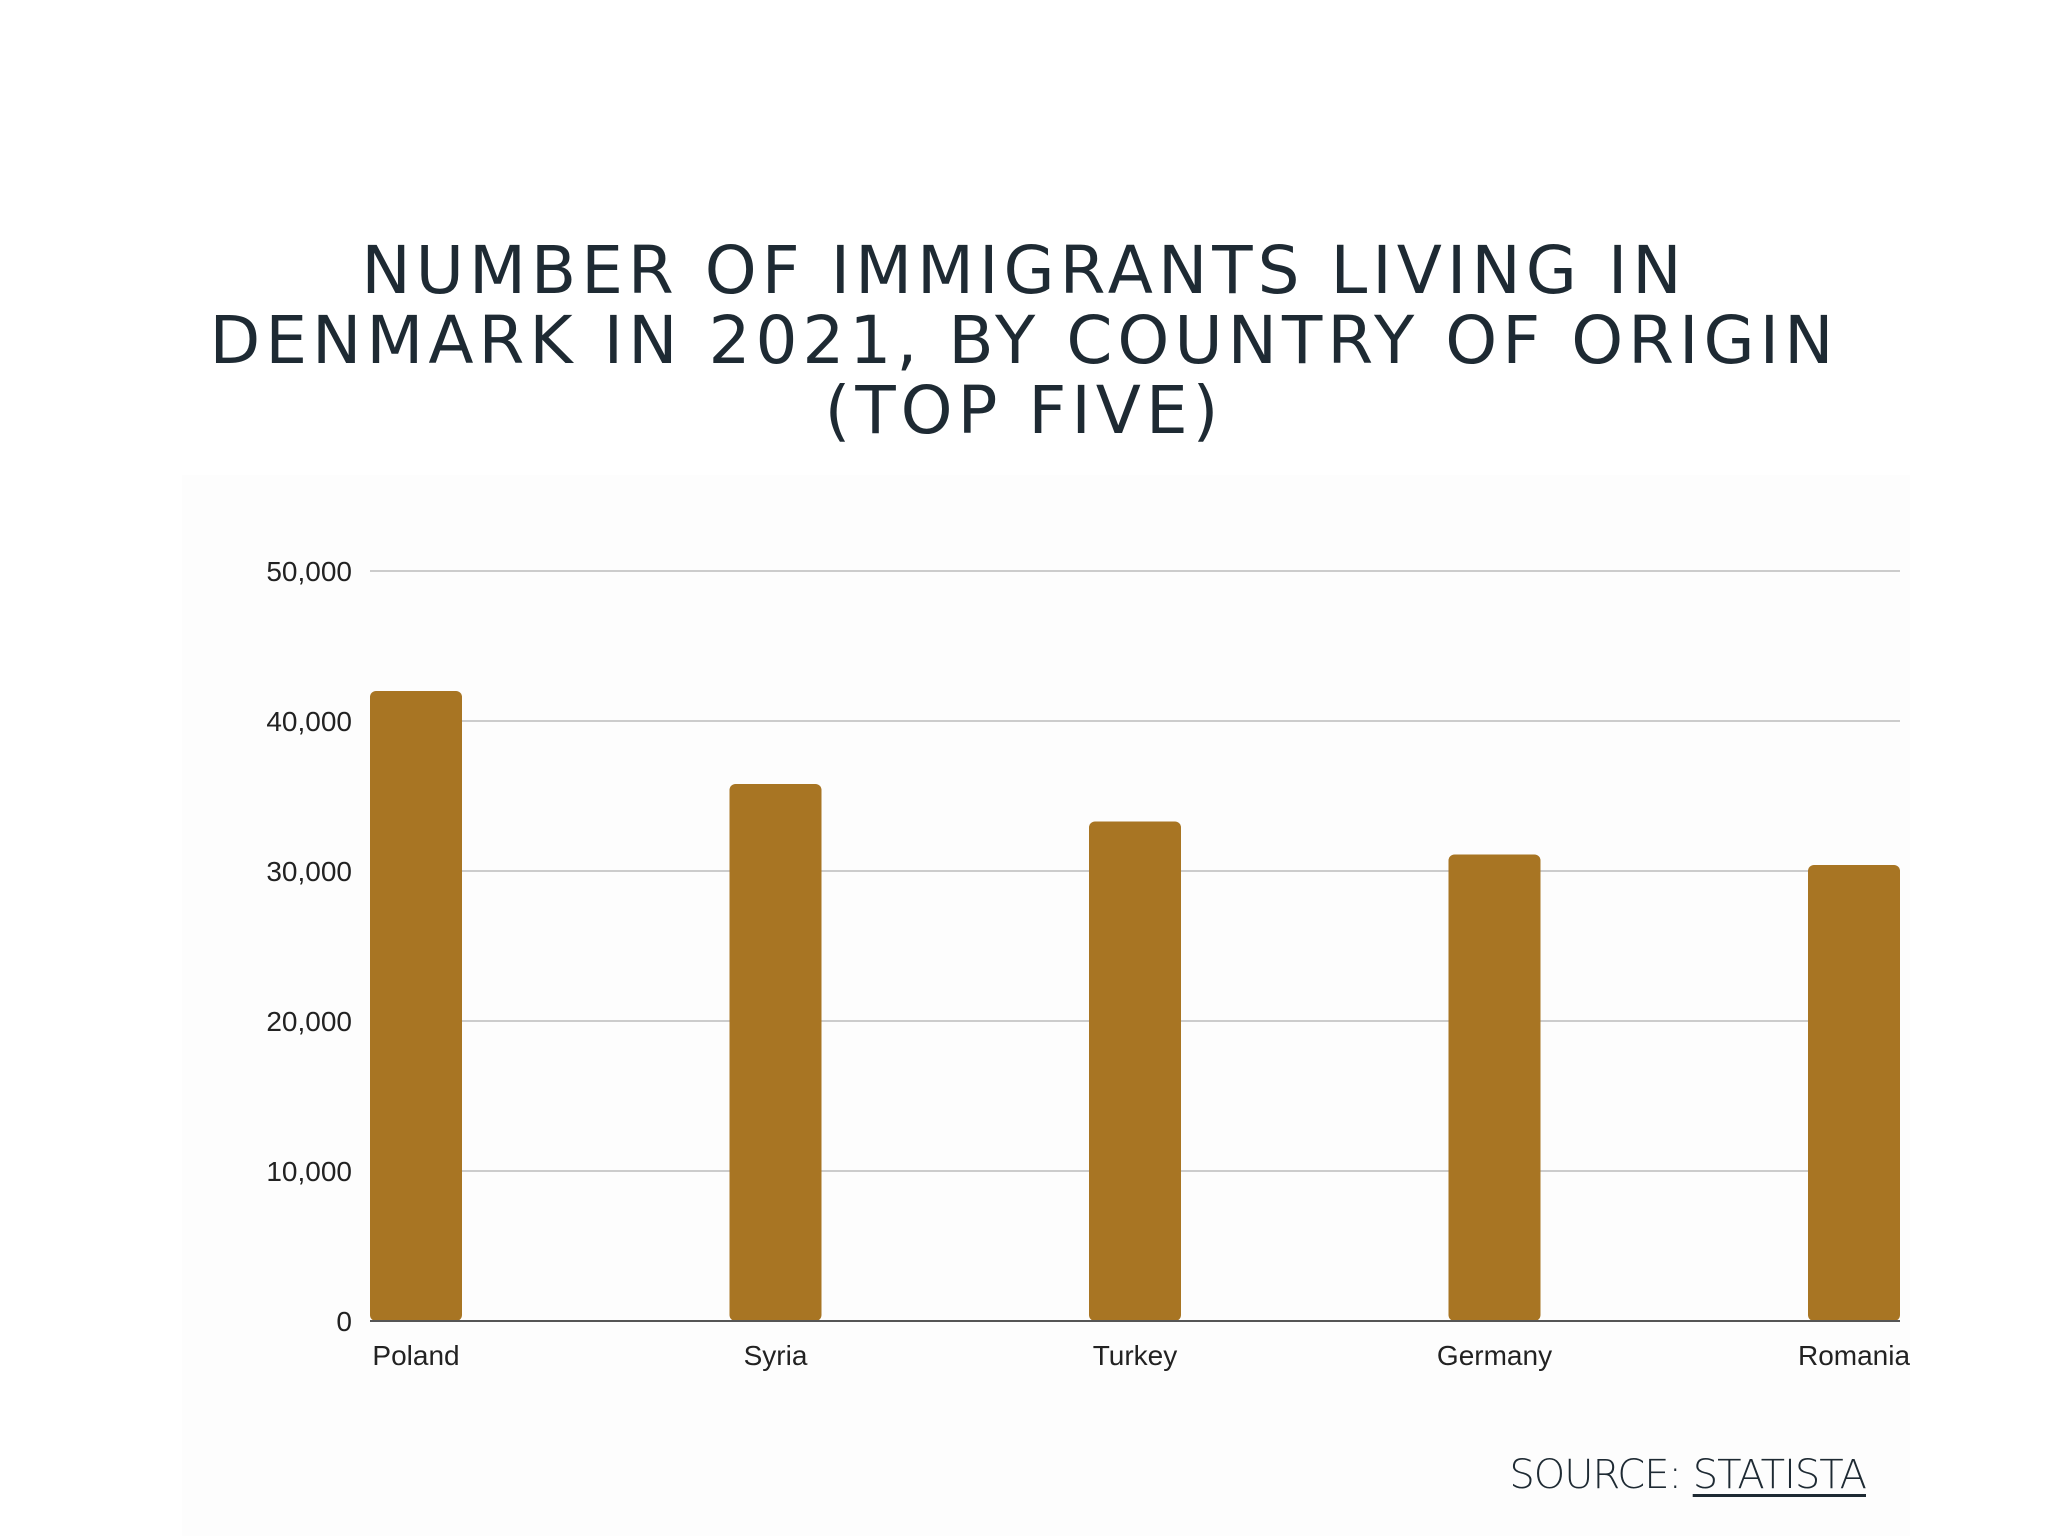 The width and height of the screenshot is (2048, 1536). I want to click on chart-title-line-1: NUMBER OF IMMIGRANTS LIVING IN, so click(1024, 270).